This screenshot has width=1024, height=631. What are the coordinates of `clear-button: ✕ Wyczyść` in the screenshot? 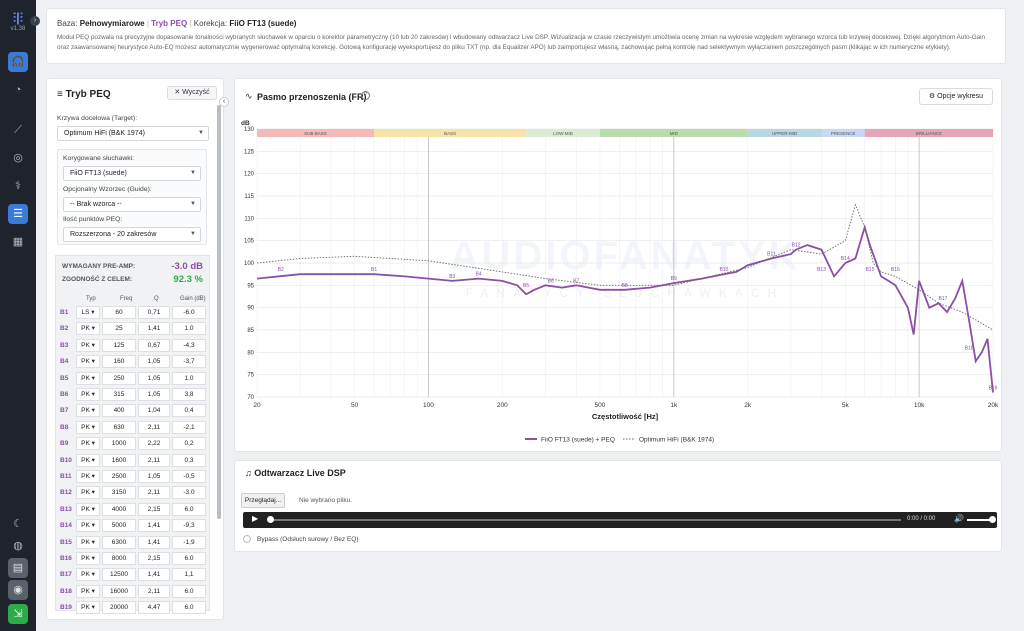 It's located at (192, 93).